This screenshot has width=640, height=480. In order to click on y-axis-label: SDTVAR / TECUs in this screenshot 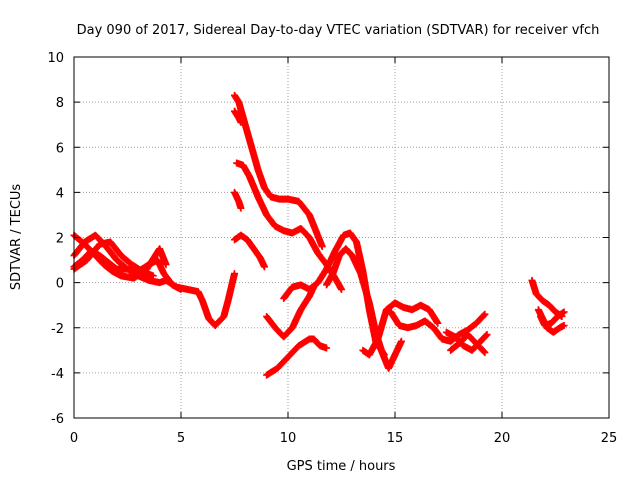, I will do `click(16, 237)`.